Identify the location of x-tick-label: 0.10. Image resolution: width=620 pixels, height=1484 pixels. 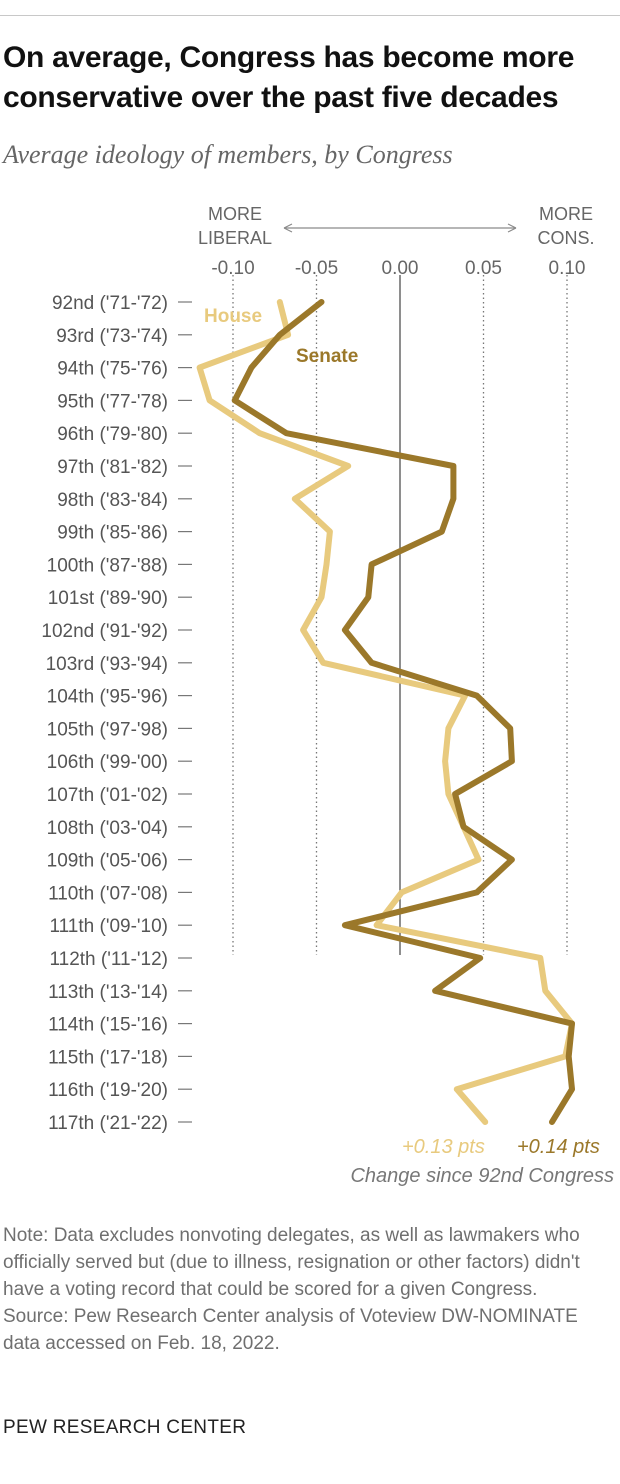
(567, 268).